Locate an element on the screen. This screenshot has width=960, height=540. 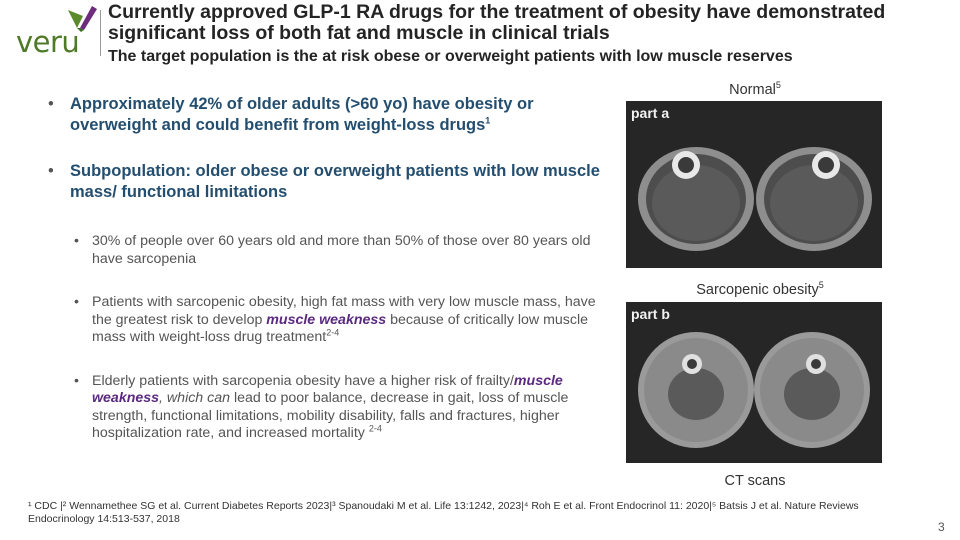
ct-scan-normal: part a is located at coordinates (754, 184).